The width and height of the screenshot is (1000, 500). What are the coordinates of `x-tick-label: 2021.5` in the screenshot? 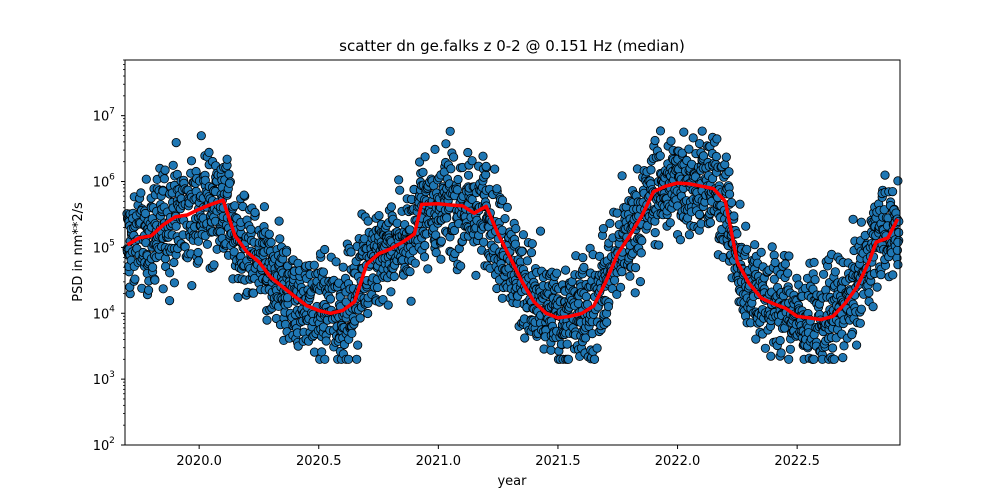 It's located at (558, 461).